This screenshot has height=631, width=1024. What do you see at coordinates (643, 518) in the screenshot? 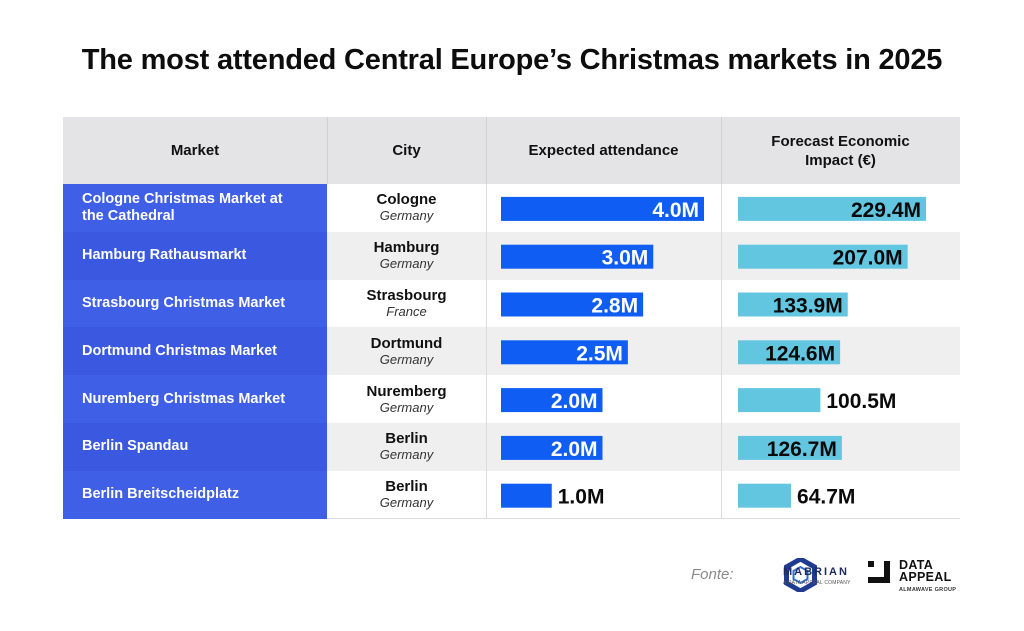
I see `table-bottom-line` at bounding box center [643, 518].